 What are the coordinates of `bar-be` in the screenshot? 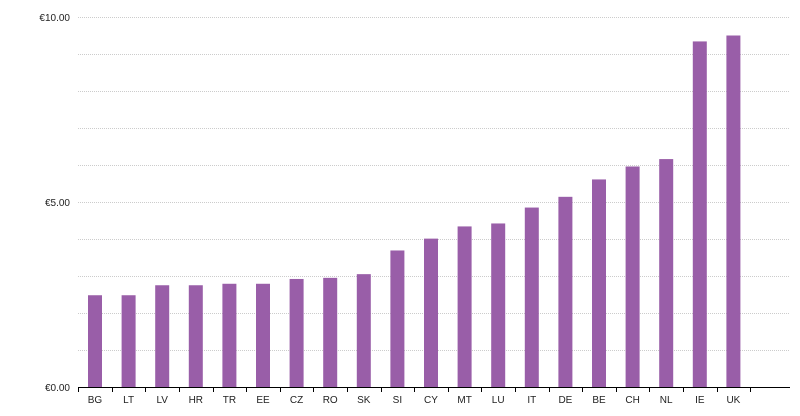 It's located at (599, 283).